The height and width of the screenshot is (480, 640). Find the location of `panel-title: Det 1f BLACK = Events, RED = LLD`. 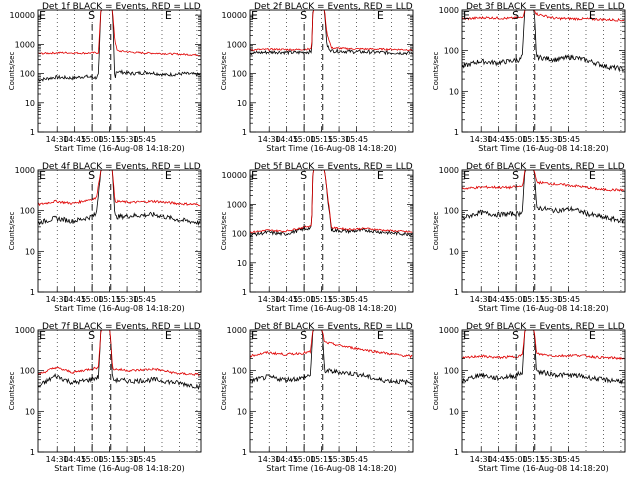

panel-title: Det 1f BLACK = Events, RED = LLD is located at coordinates (121, 7).